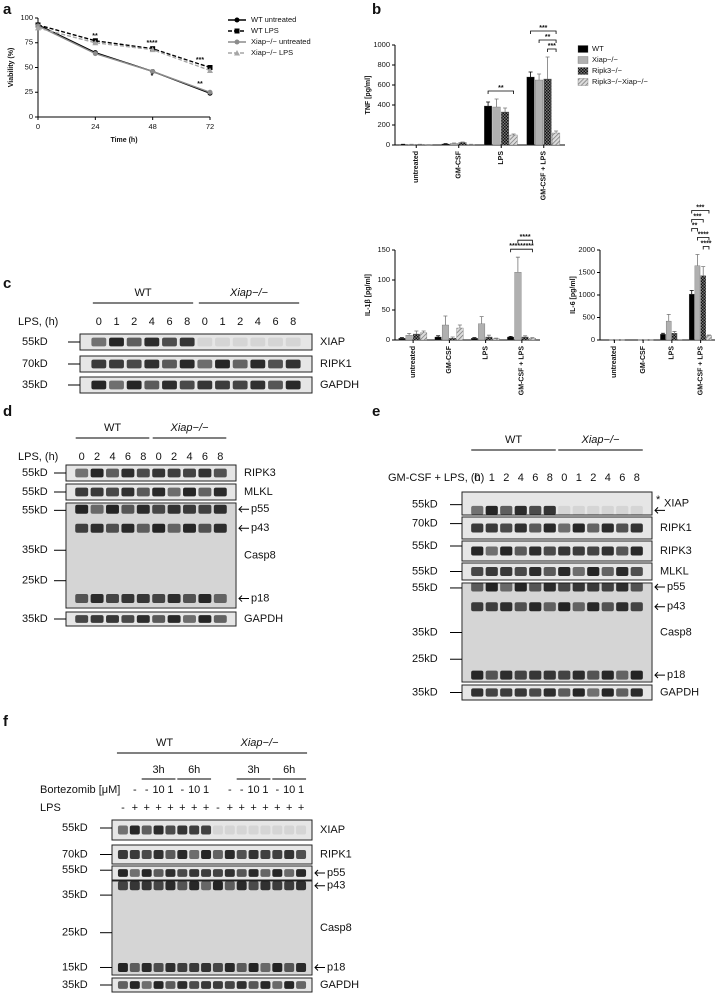 This screenshot has height=994, width=728. Describe the element at coordinates (586, 249) in the screenshot. I see `y-tick-label: 2000` at that location.